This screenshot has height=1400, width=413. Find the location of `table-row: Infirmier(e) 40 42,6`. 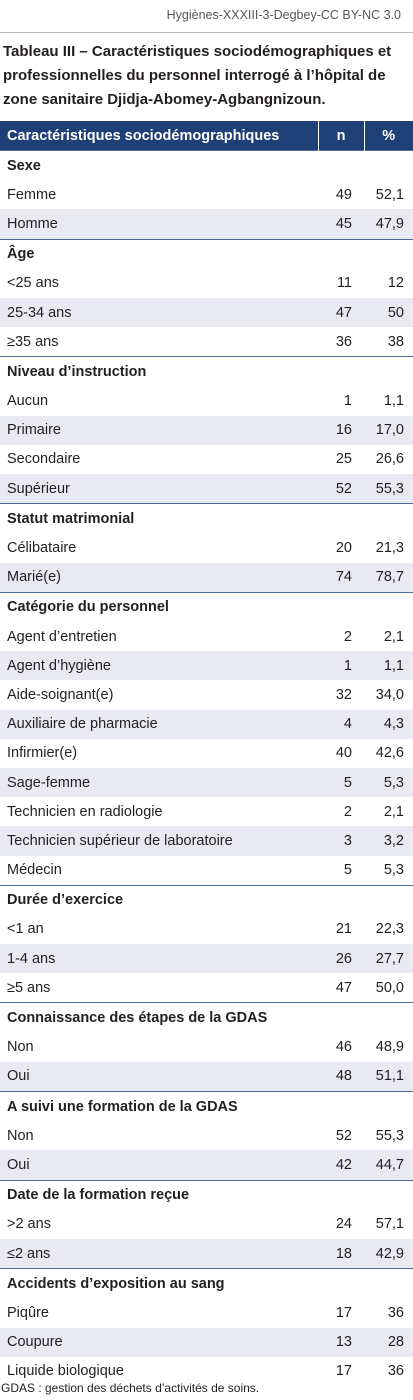

table-row: Infirmier(e) 40 42,6 is located at coordinates (206, 753).